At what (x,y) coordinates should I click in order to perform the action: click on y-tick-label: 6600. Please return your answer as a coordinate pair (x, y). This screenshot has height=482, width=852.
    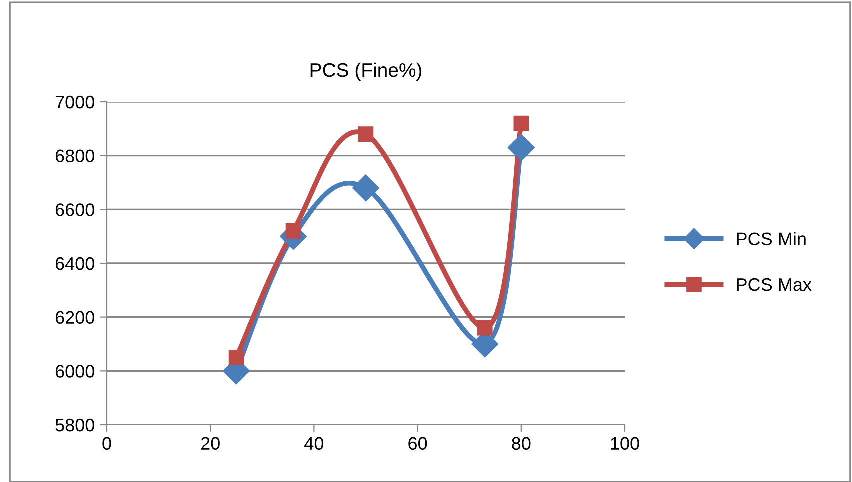
    Looking at the image, I should click on (75, 210).